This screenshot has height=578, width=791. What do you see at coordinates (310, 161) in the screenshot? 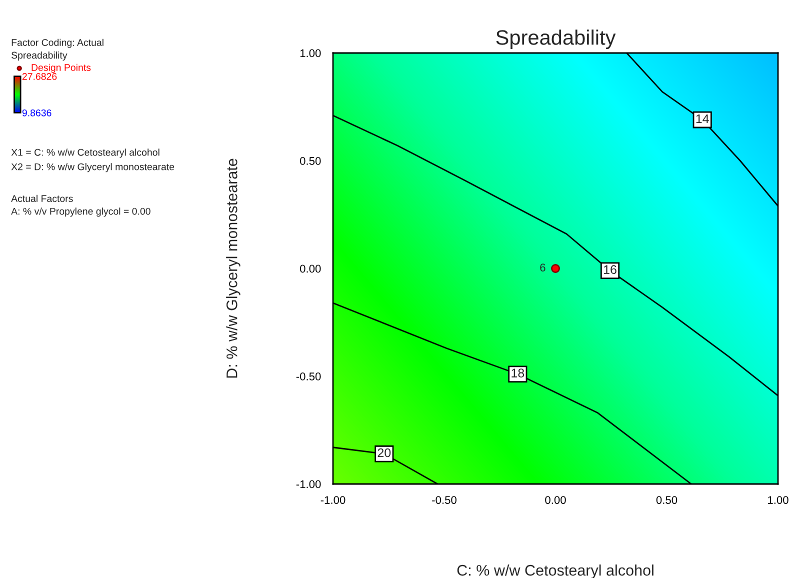
I see `y-tick-label: 0.50` at bounding box center [310, 161].